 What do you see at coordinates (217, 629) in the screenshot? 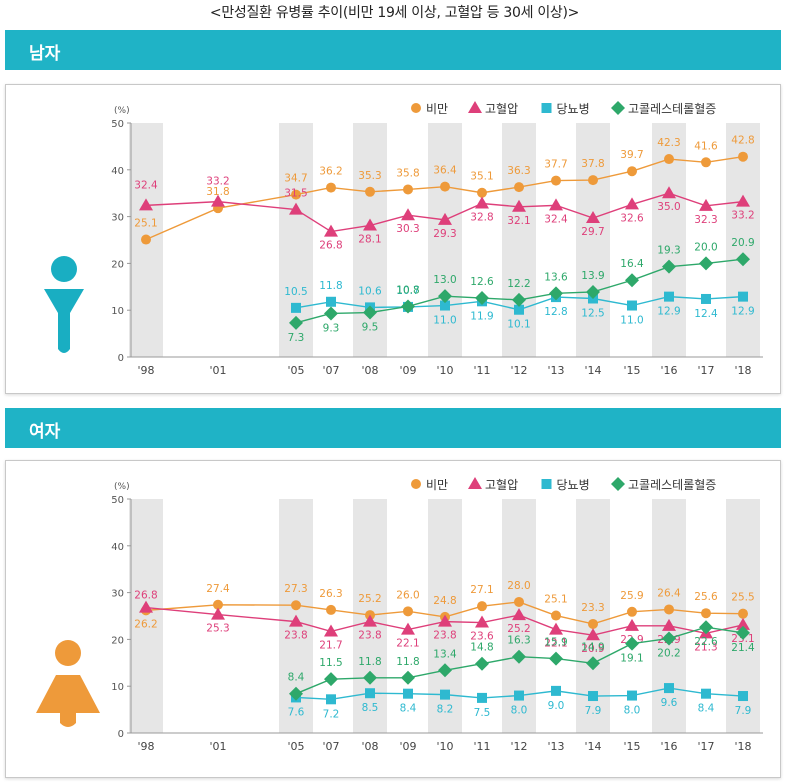
I see `data-label-hypertension: 25.3` at bounding box center [217, 629].